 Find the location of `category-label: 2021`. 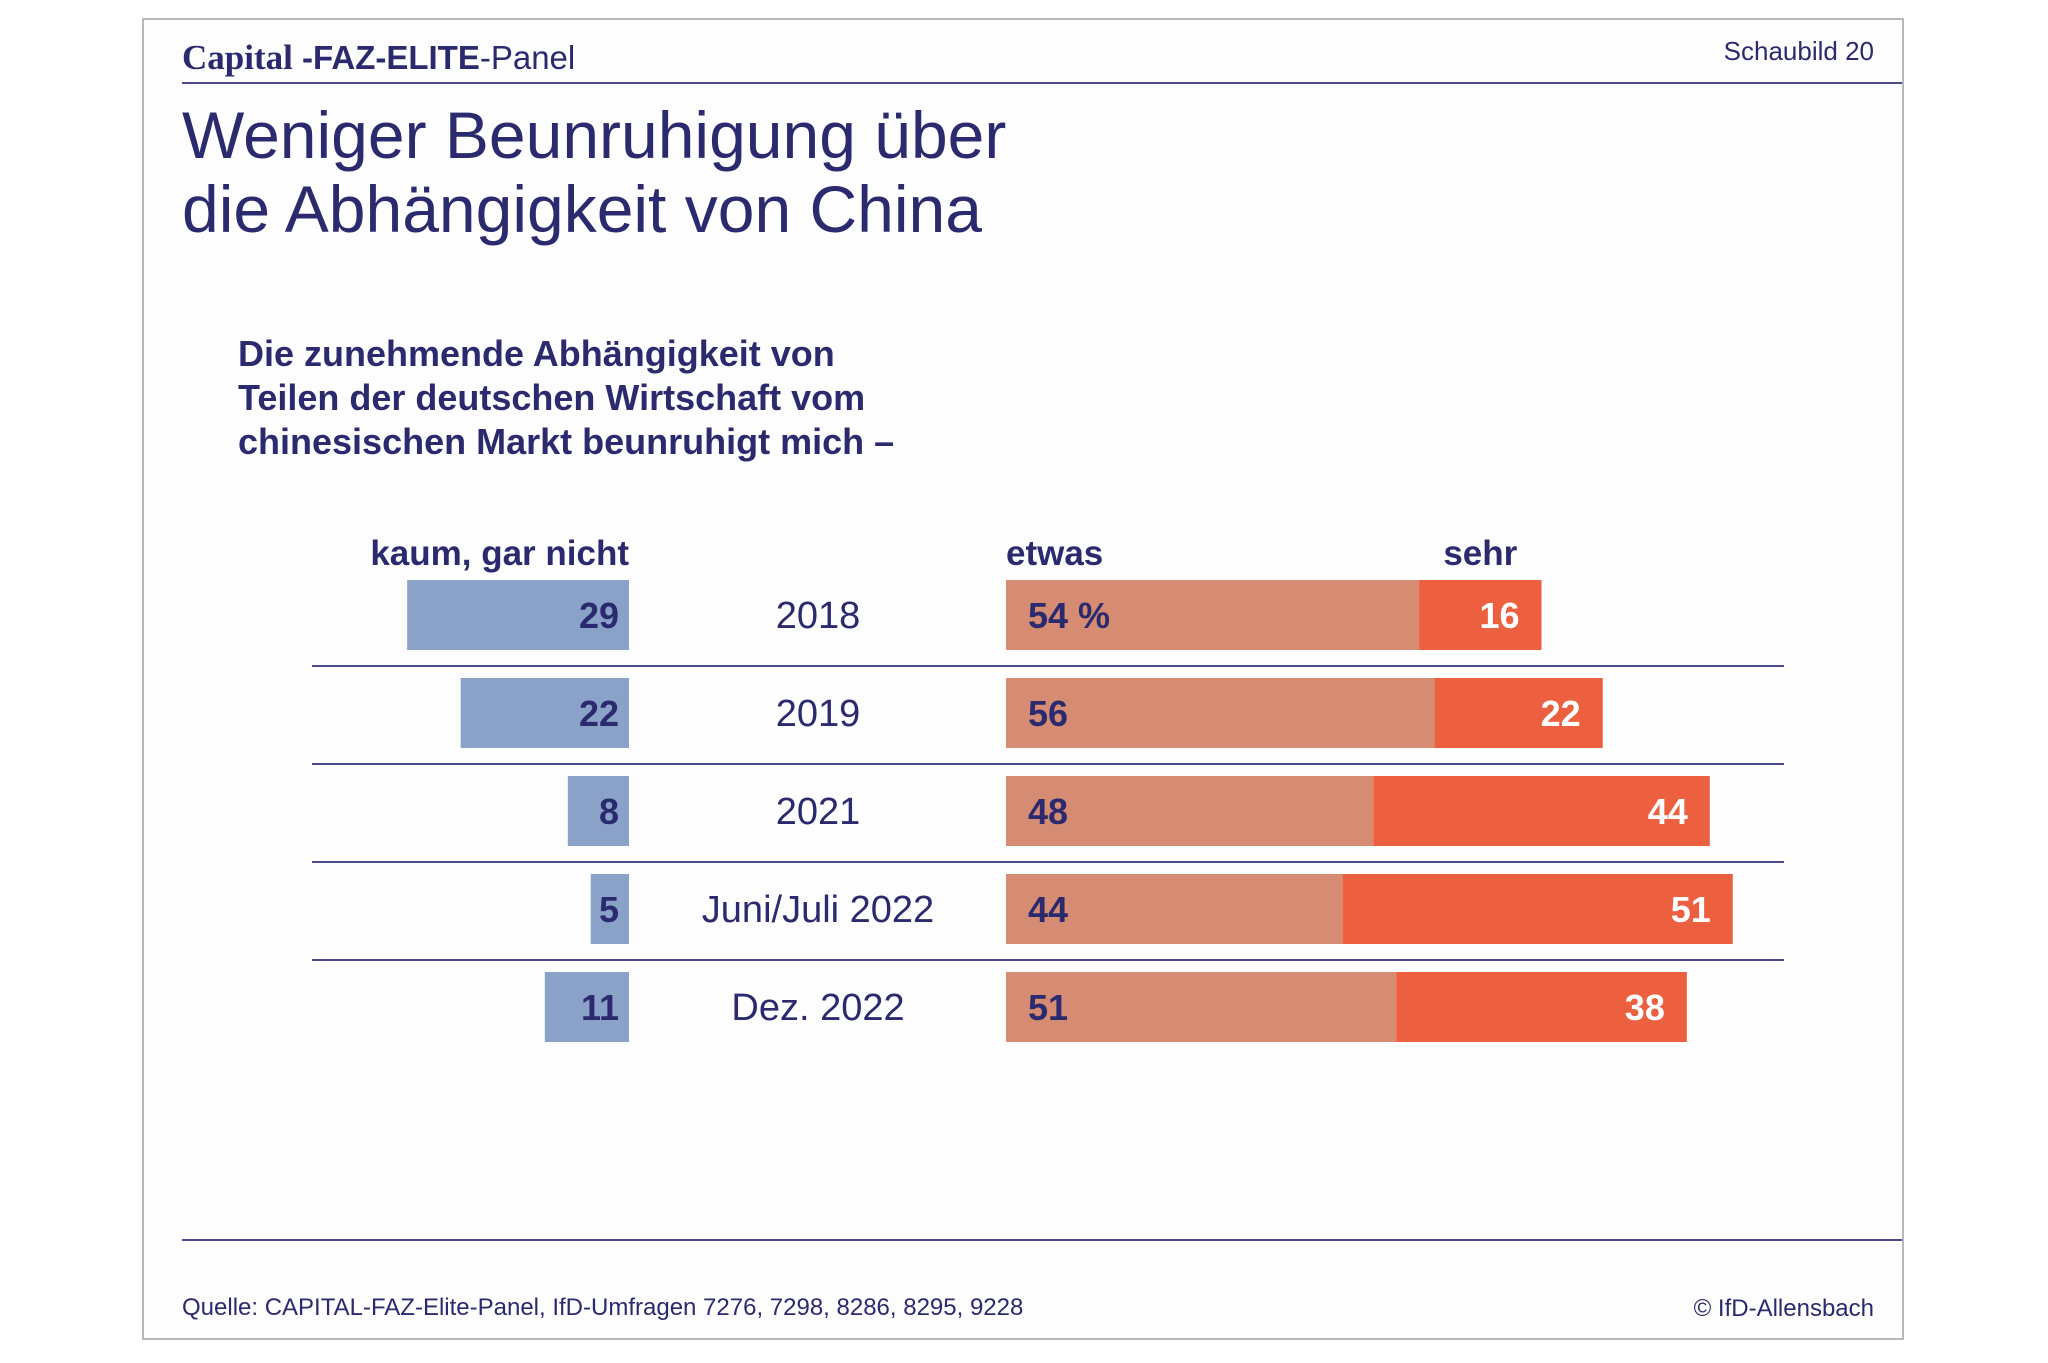

category-label: 2021 is located at coordinates (818, 812).